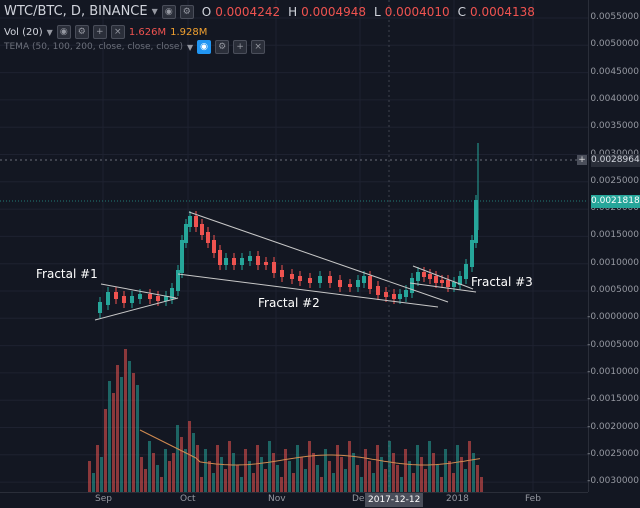  I want to click on volume-dropdown-icon: ▼, so click(49, 32).